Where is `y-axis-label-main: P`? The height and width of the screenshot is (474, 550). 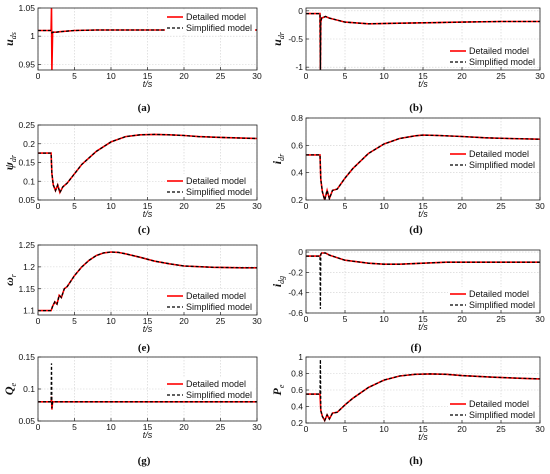
y-axis-label-main: P is located at coordinates (277, 391).